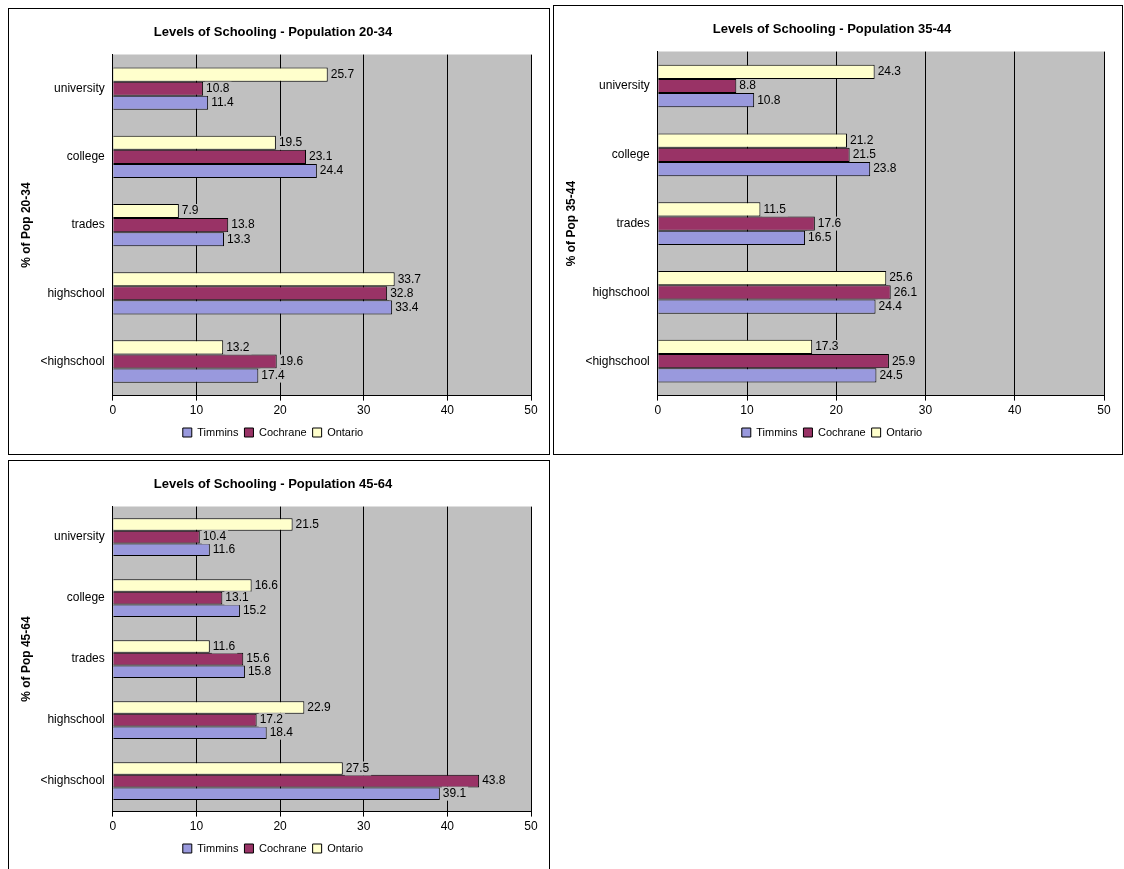 The image size is (1124, 869). I want to click on data-label: 18.4, so click(281, 732).